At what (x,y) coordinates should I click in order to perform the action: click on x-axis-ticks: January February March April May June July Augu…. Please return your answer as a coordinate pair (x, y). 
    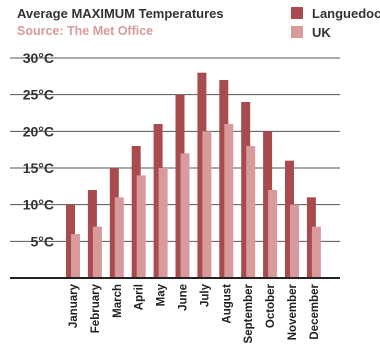
    Looking at the image, I should click on (194, 313).